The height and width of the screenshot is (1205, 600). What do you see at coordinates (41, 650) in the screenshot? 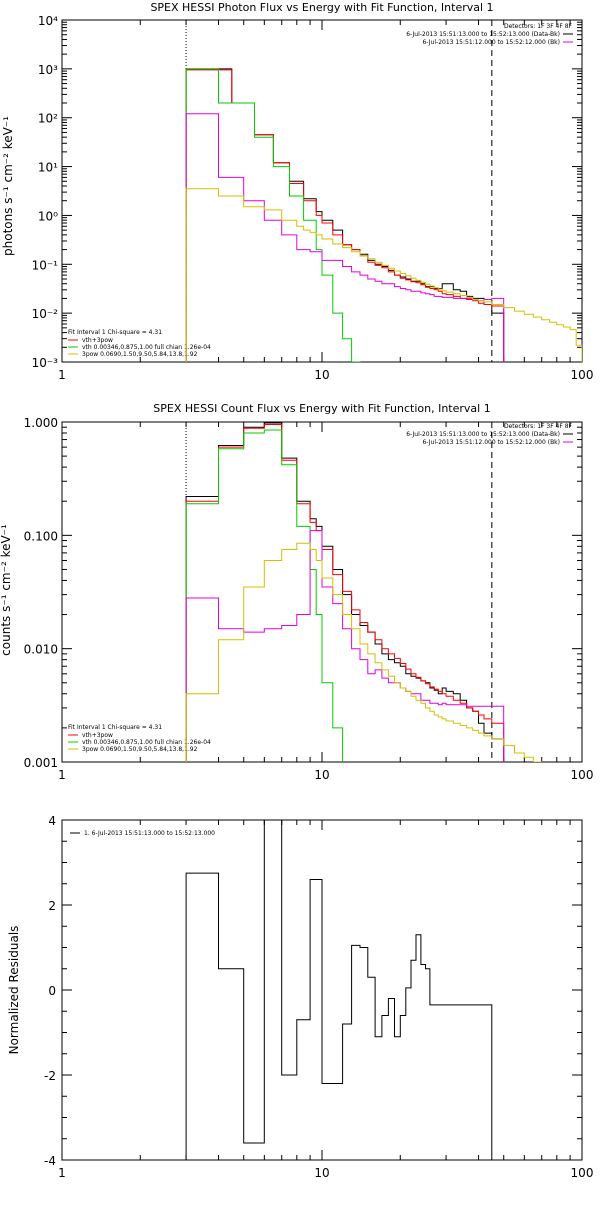
I see `y-tick-label: 0.010` at bounding box center [41, 650].